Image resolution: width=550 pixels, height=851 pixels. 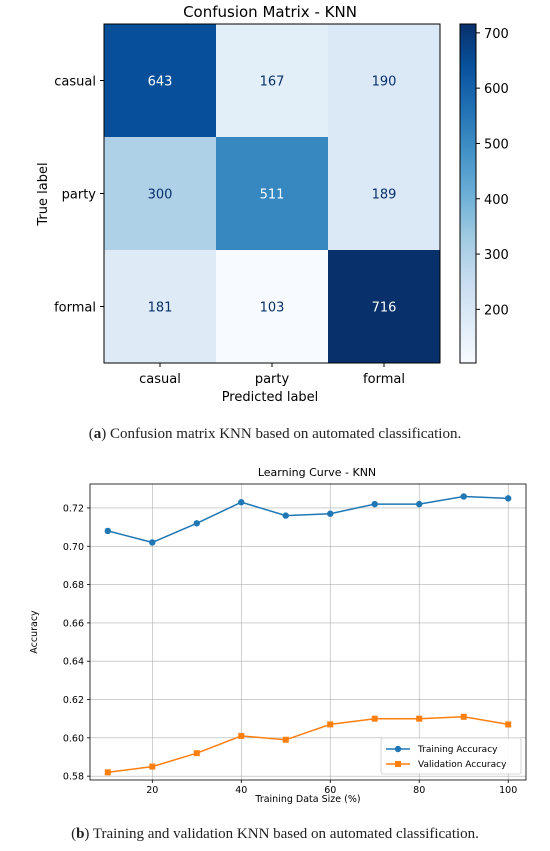 What do you see at coordinates (272, 379) in the screenshot?
I see `cm-xtick-label: party` at bounding box center [272, 379].